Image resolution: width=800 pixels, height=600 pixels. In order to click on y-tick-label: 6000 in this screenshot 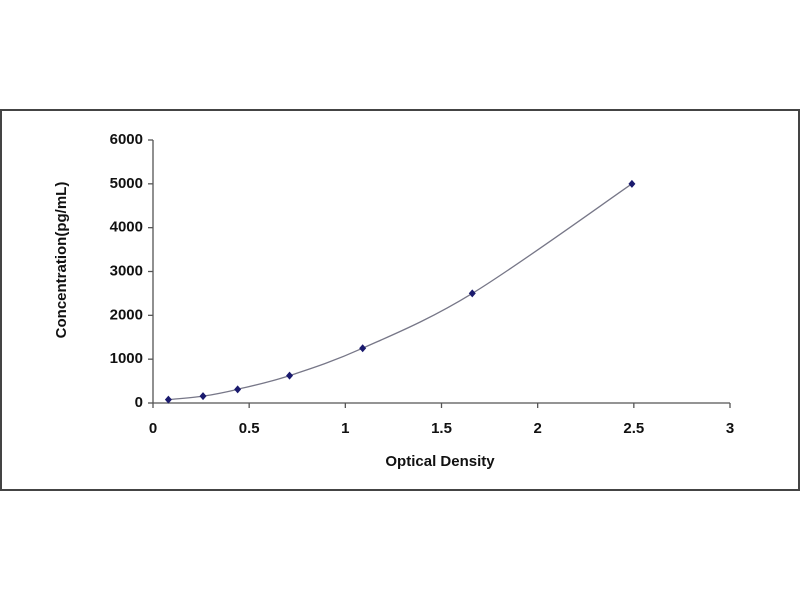, I will do `click(126, 139)`.